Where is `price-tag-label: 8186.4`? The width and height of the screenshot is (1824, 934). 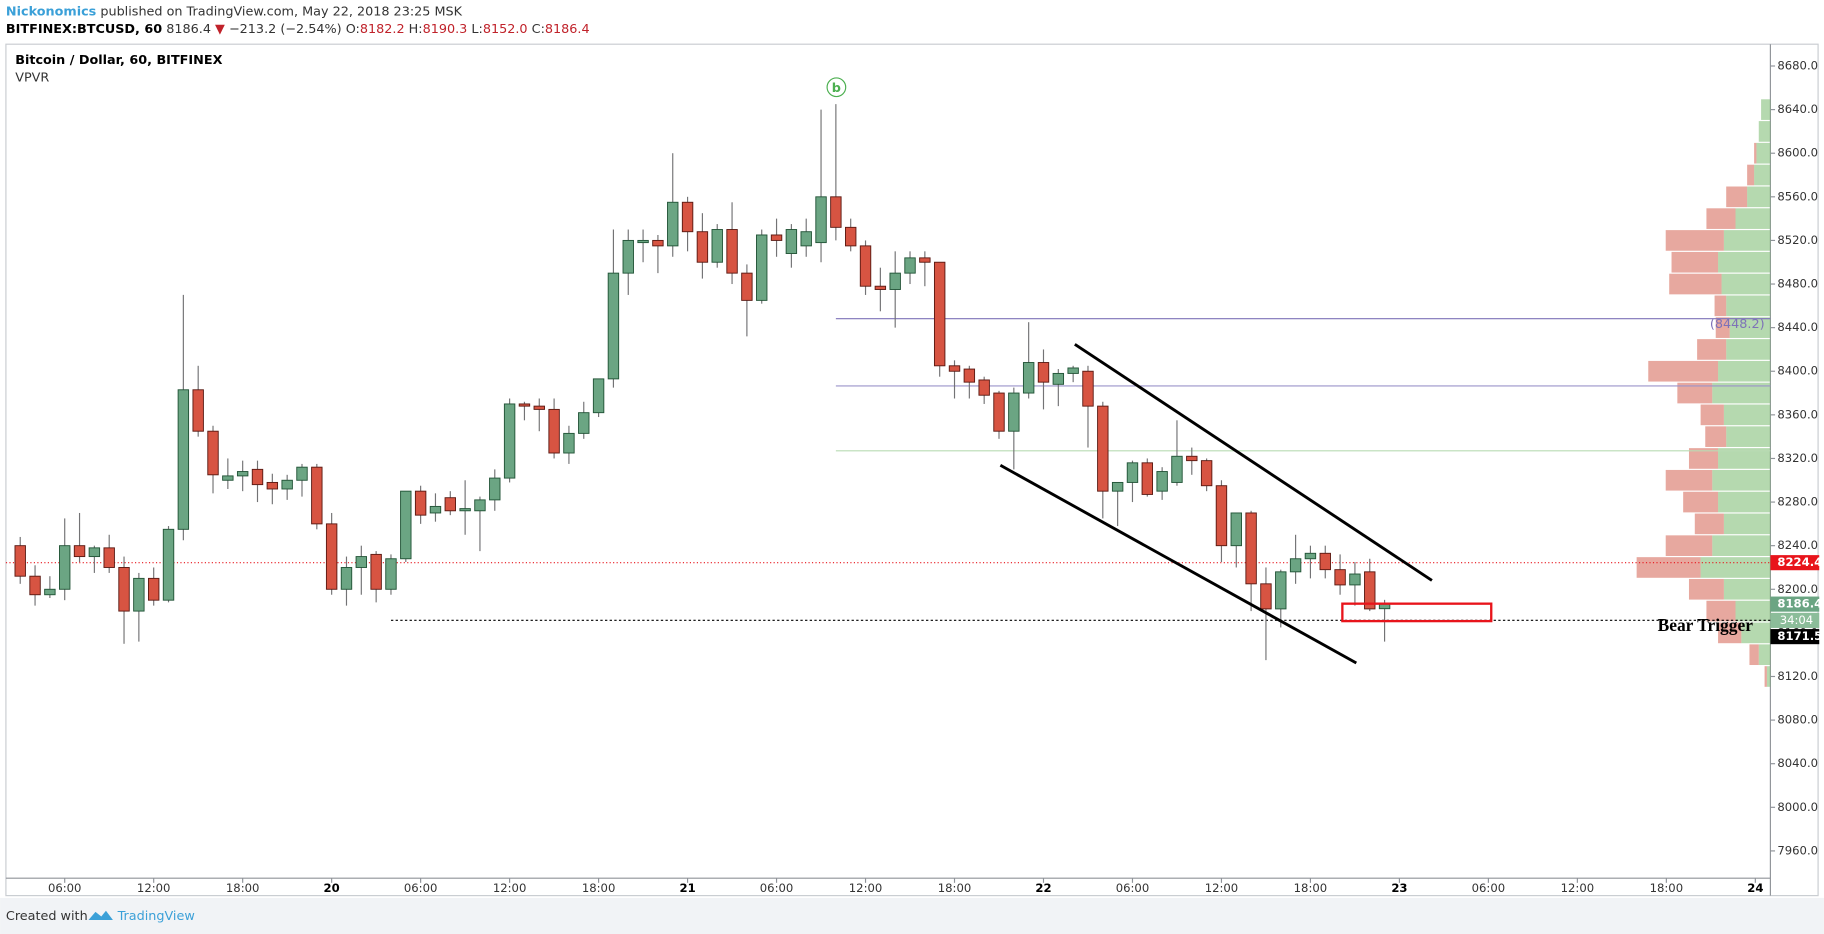
price-tag-label: 8186.4 is located at coordinates (1799, 604).